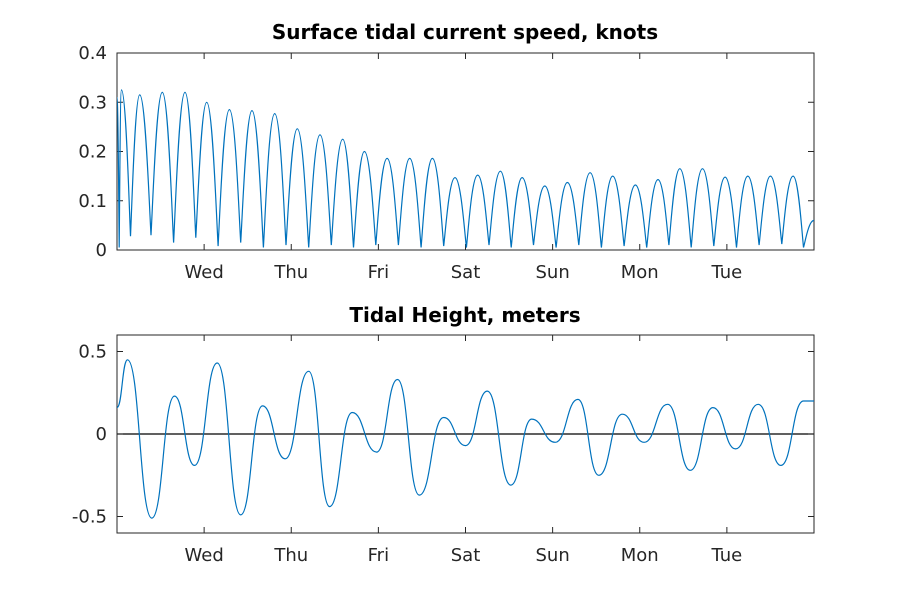 The width and height of the screenshot is (900, 605). What do you see at coordinates (92, 201) in the screenshot?
I see `y-tick-label: 0.1` at bounding box center [92, 201].